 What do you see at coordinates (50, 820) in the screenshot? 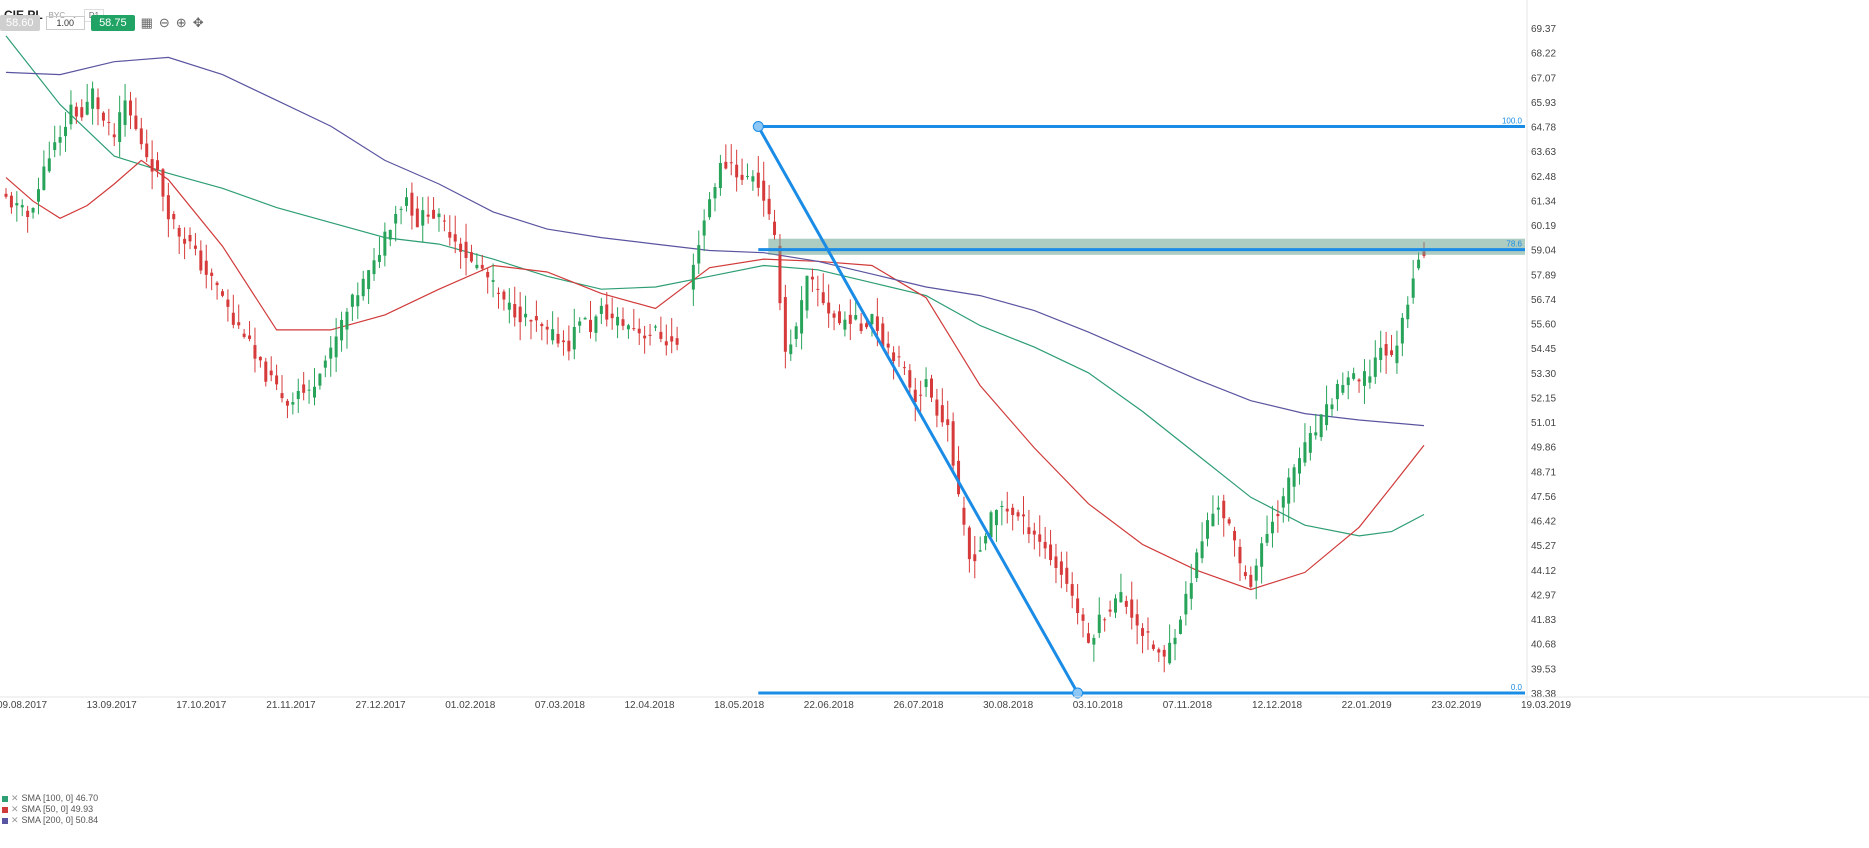
I see `legend-row: ✕ SMA [200, 0] 50.84` at bounding box center [50, 820].